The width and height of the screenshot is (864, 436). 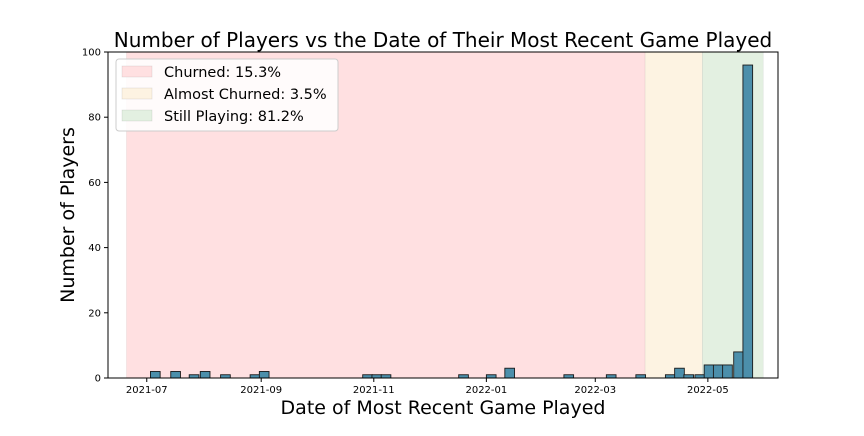 What do you see at coordinates (94, 118) in the screenshot?
I see `y-tick-label: 80` at bounding box center [94, 118].